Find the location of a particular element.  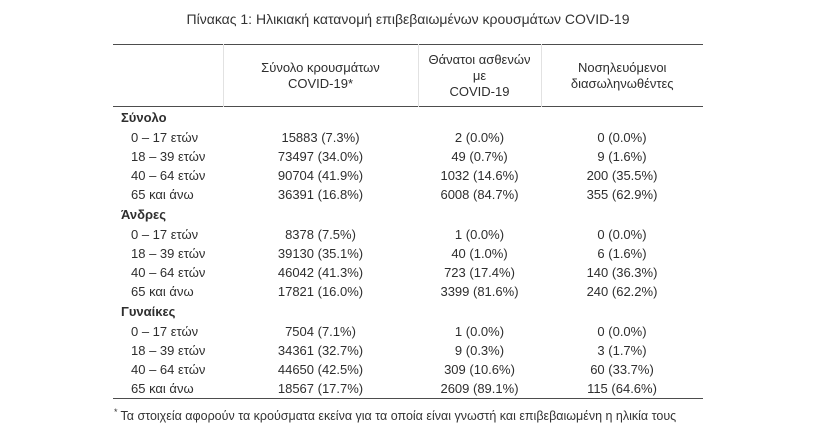

cell-cases: 73497 (34.0%) is located at coordinates (320, 156).